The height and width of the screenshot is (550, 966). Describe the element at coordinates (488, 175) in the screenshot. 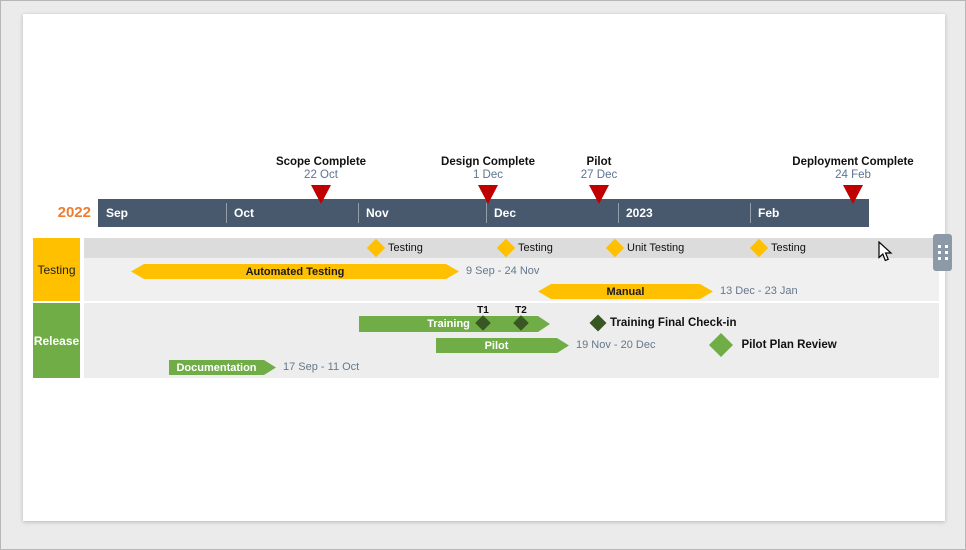

I see `milestone-date: 1 Dec` at that location.